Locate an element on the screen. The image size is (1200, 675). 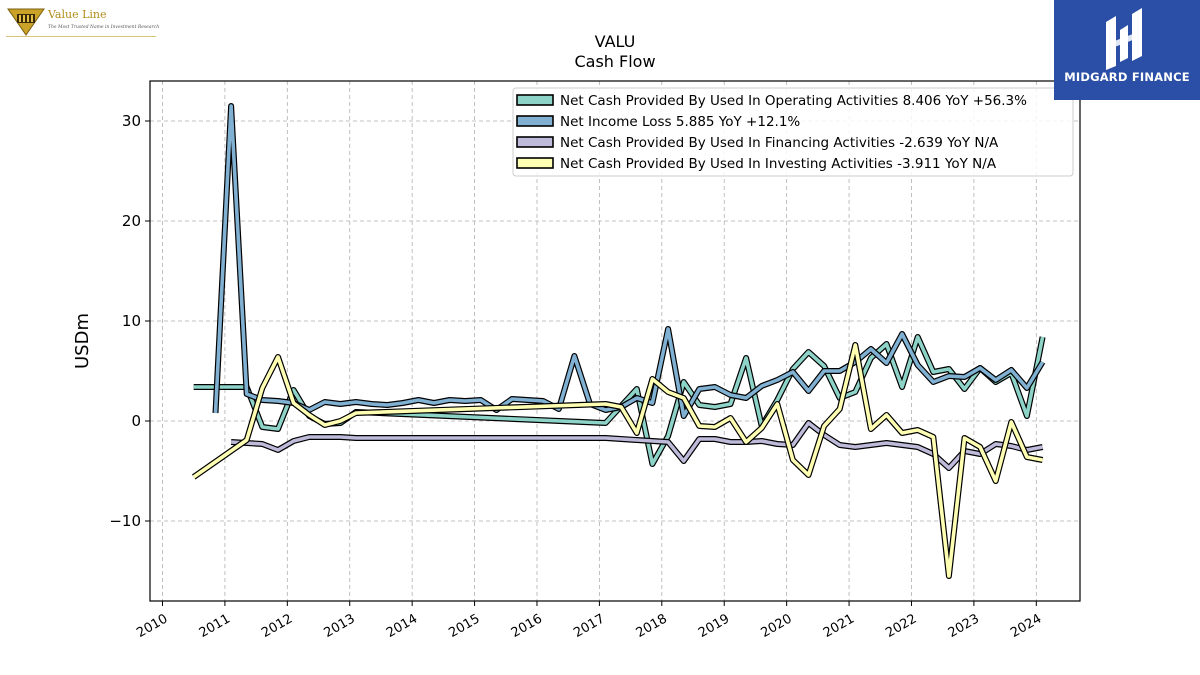
x-tick-label: 2017 is located at coordinates (589, 626).